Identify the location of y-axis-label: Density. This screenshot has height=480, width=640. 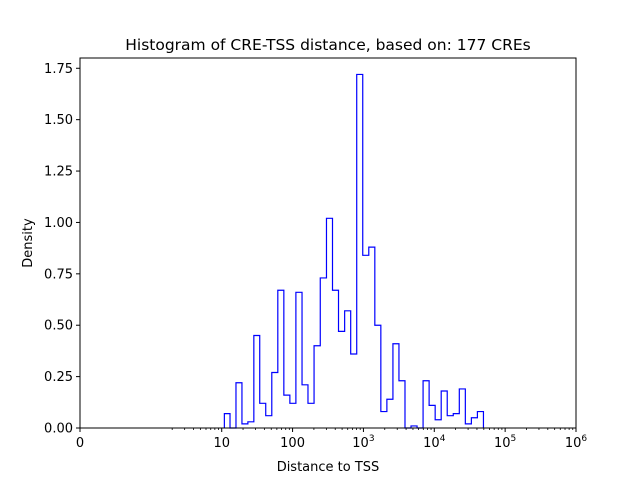
(28, 243).